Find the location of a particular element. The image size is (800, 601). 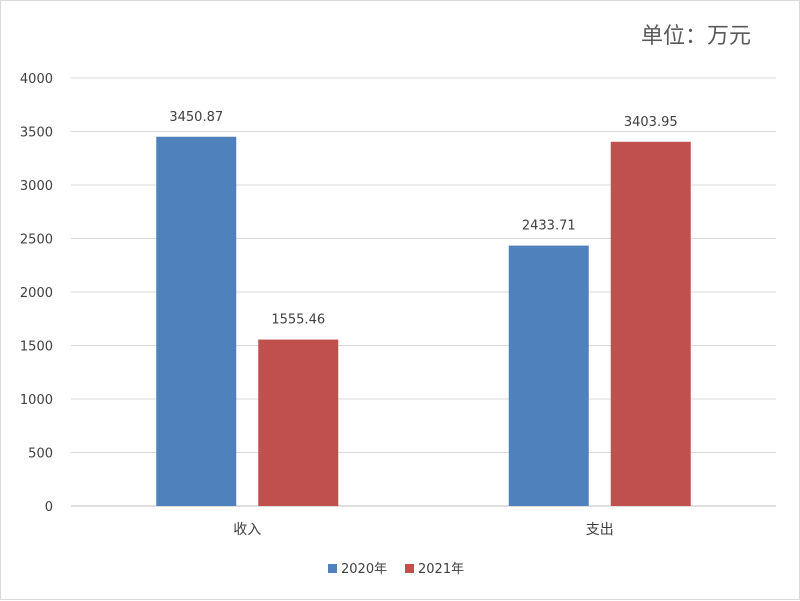

x-category-label: 收入 is located at coordinates (247, 530).